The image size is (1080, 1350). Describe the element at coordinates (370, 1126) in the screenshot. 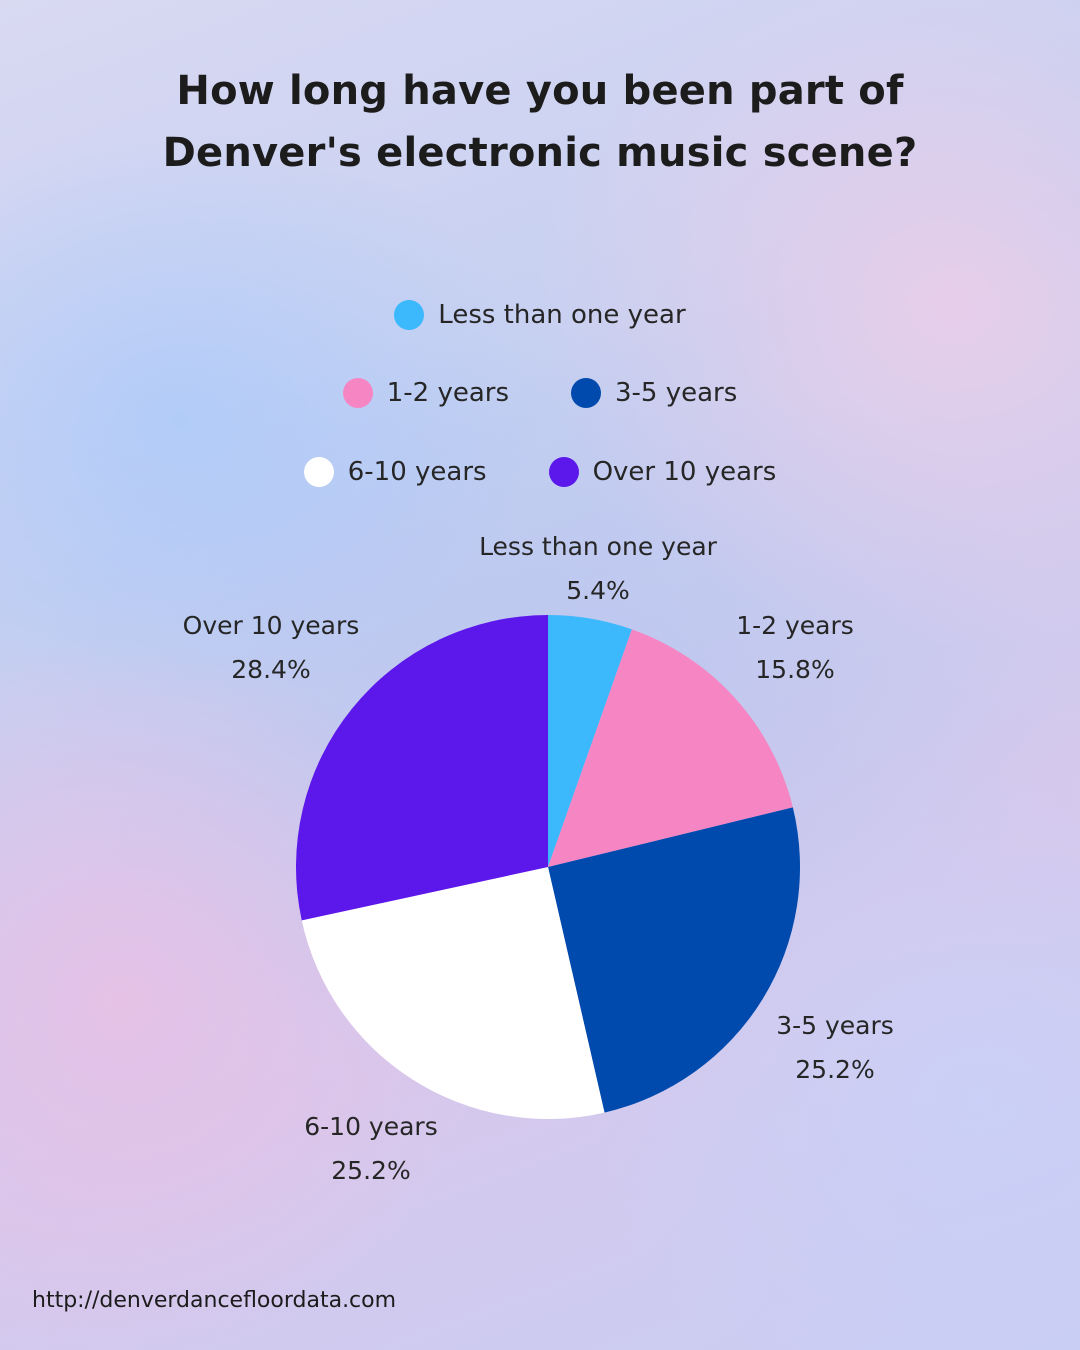

I see `slice-label-6-10-years: 6-10 years` at that location.